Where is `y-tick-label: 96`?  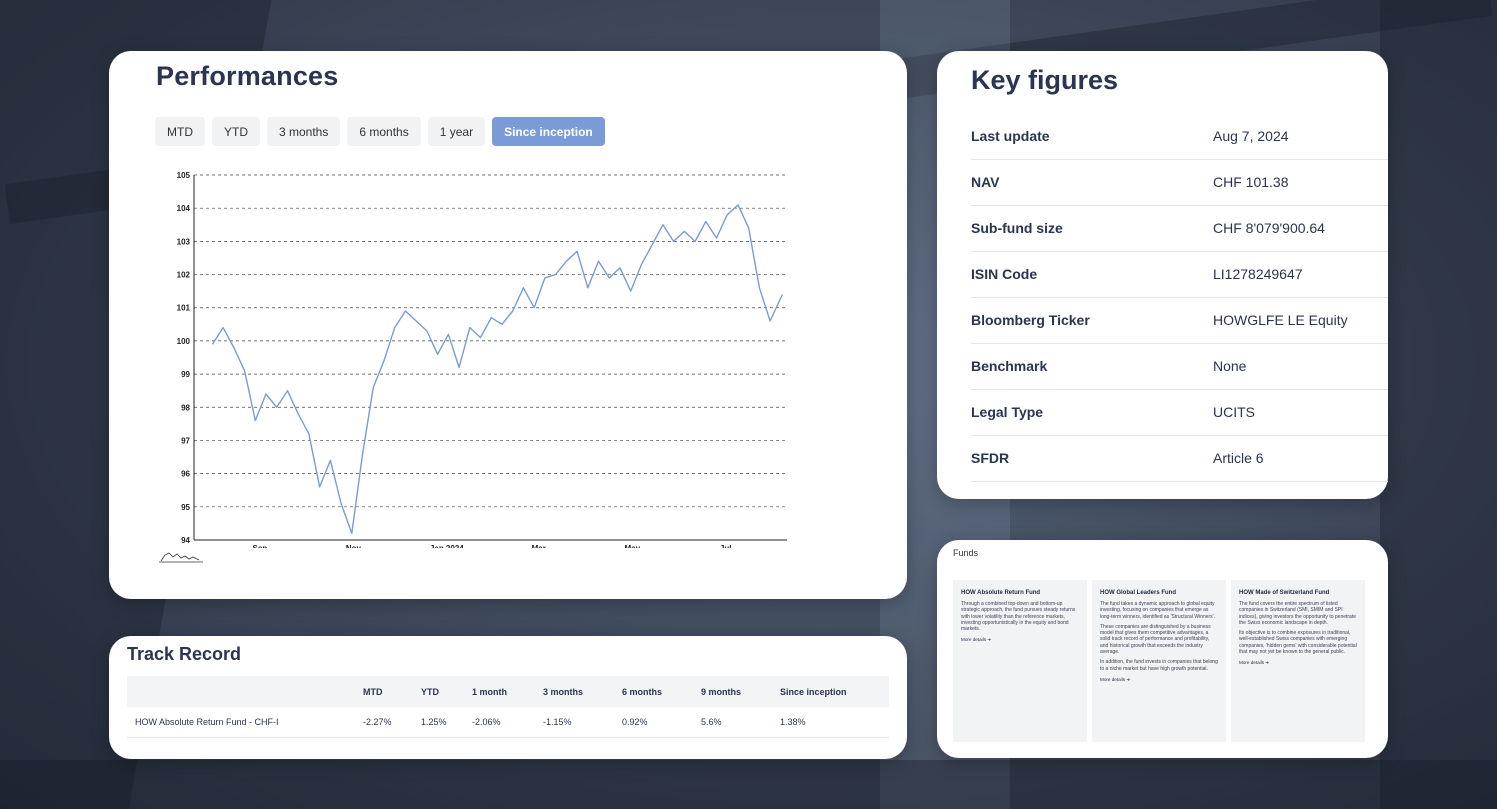 y-tick-label: 96 is located at coordinates (185, 474).